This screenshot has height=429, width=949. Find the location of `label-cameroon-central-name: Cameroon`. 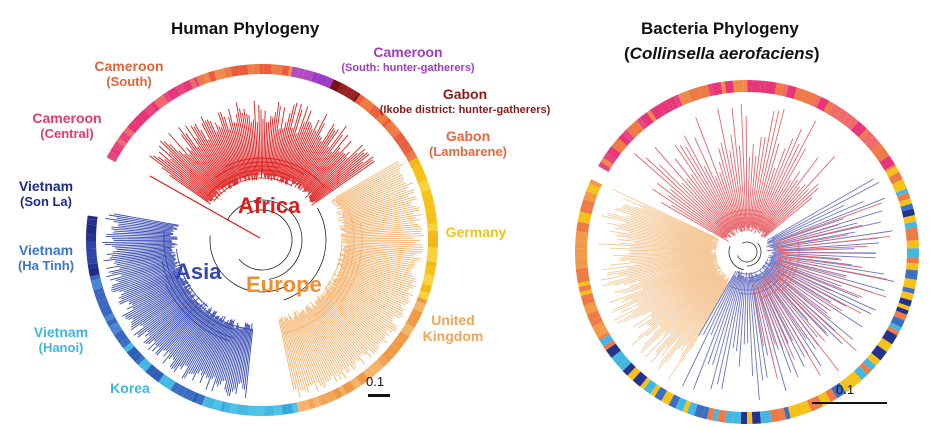

label-cameroon-central-name: Cameroon is located at coordinates (67, 118).